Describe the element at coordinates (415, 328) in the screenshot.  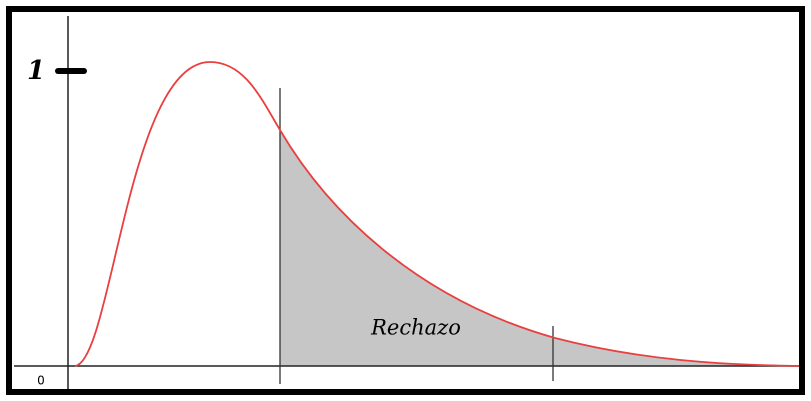
I see `region-label: Rechazo` at that location.